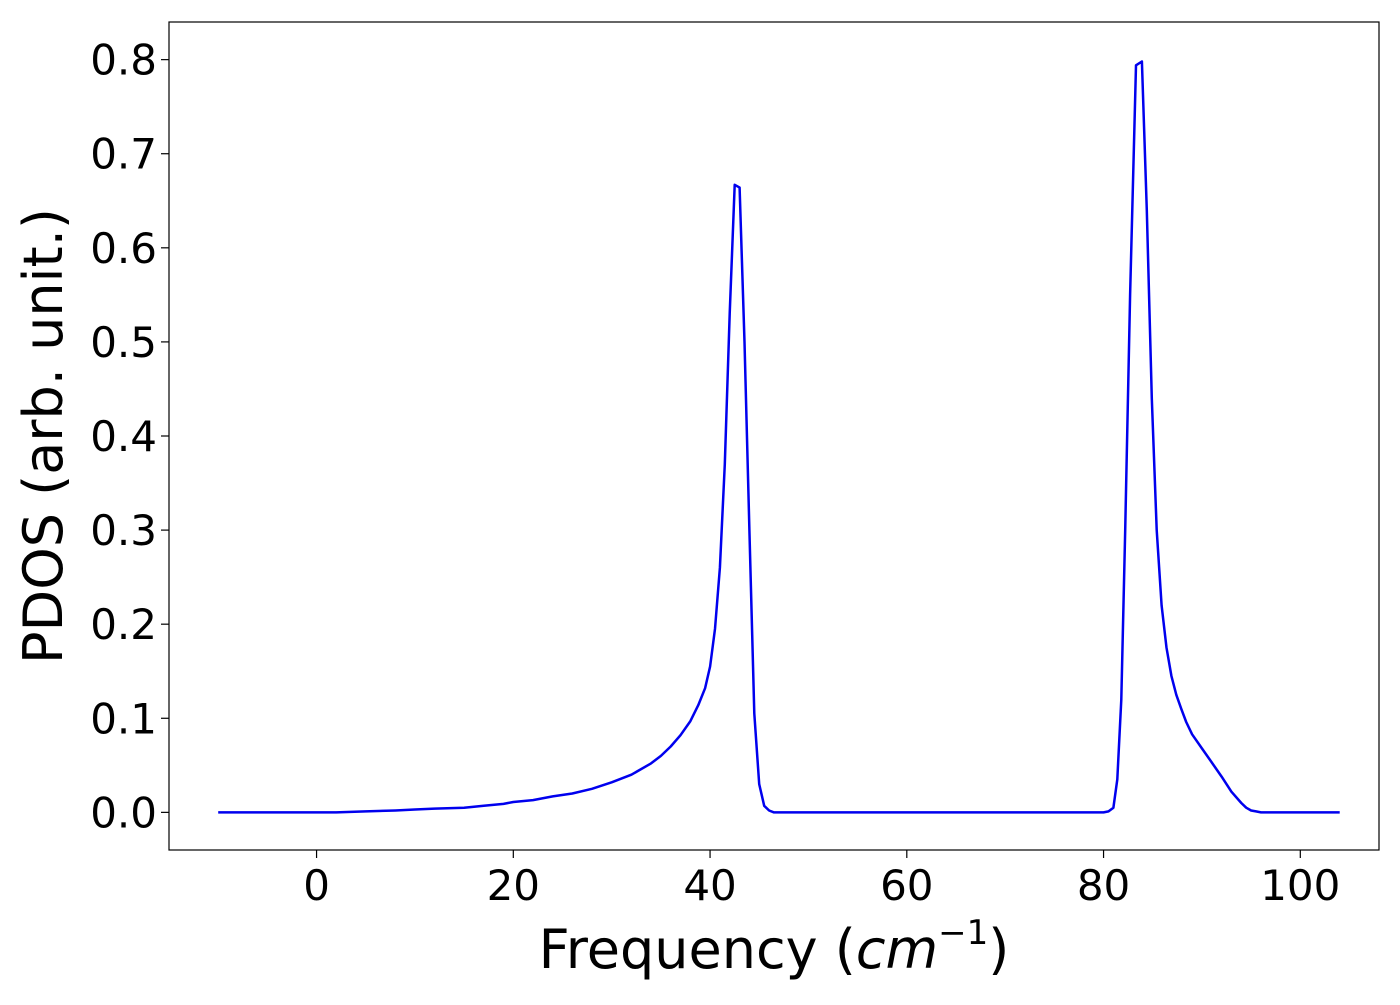 The height and width of the screenshot is (1005, 1400). I want to click on y-tick-label: 0.3, so click(123, 530).